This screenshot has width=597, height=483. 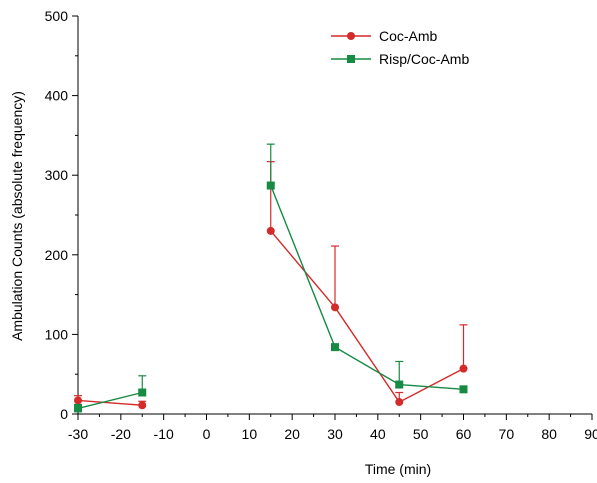 What do you see at coordinates (464, 434) in the screenshot?
I see `x-tick-label: 60` at bounding box center [464, 434].